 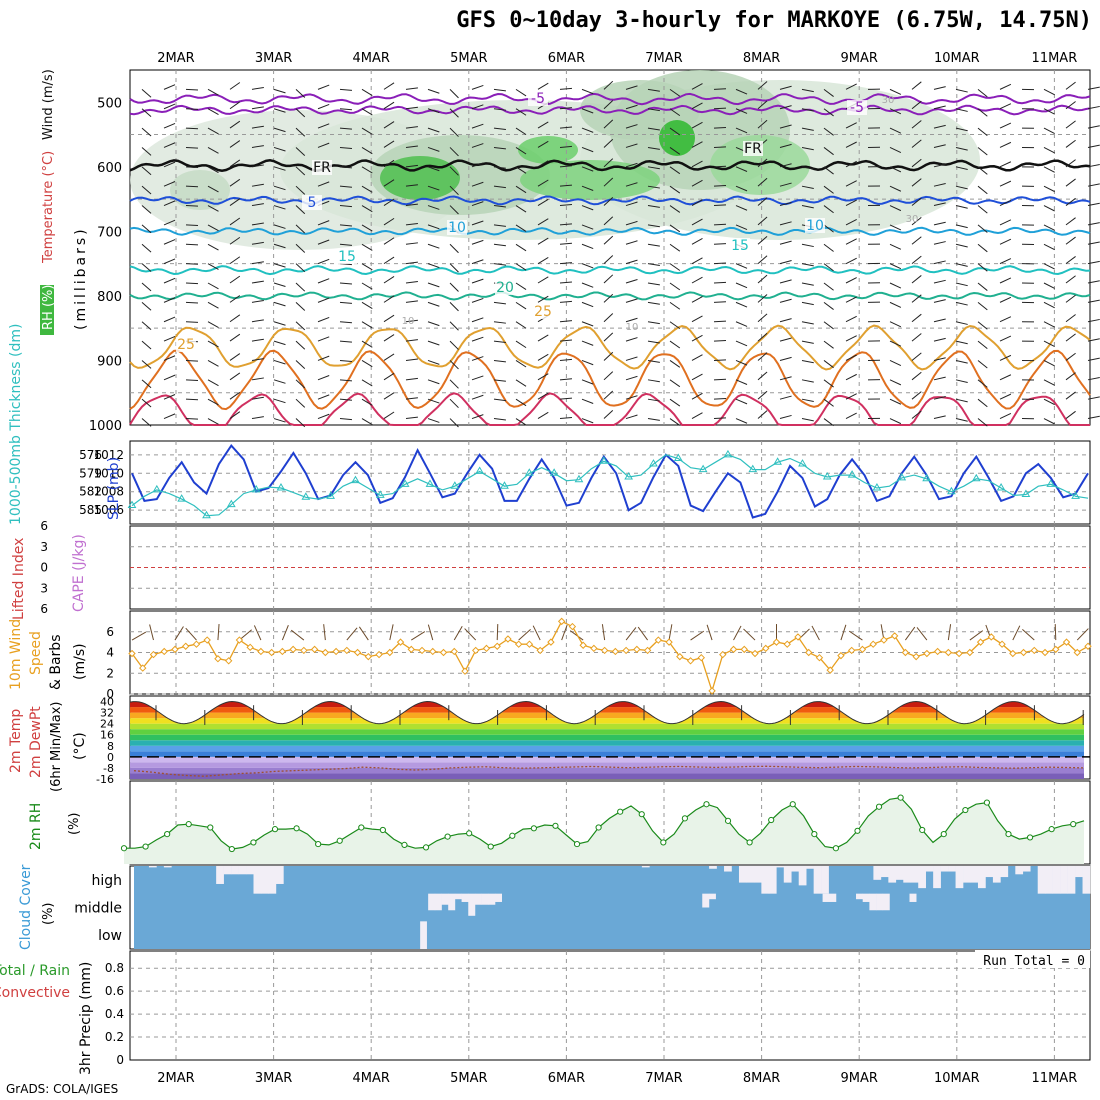 What do you see at coordinates (108, 455) in the screenshot?
I see `slp-ytick: 1012` at bounding box center [108, 455].